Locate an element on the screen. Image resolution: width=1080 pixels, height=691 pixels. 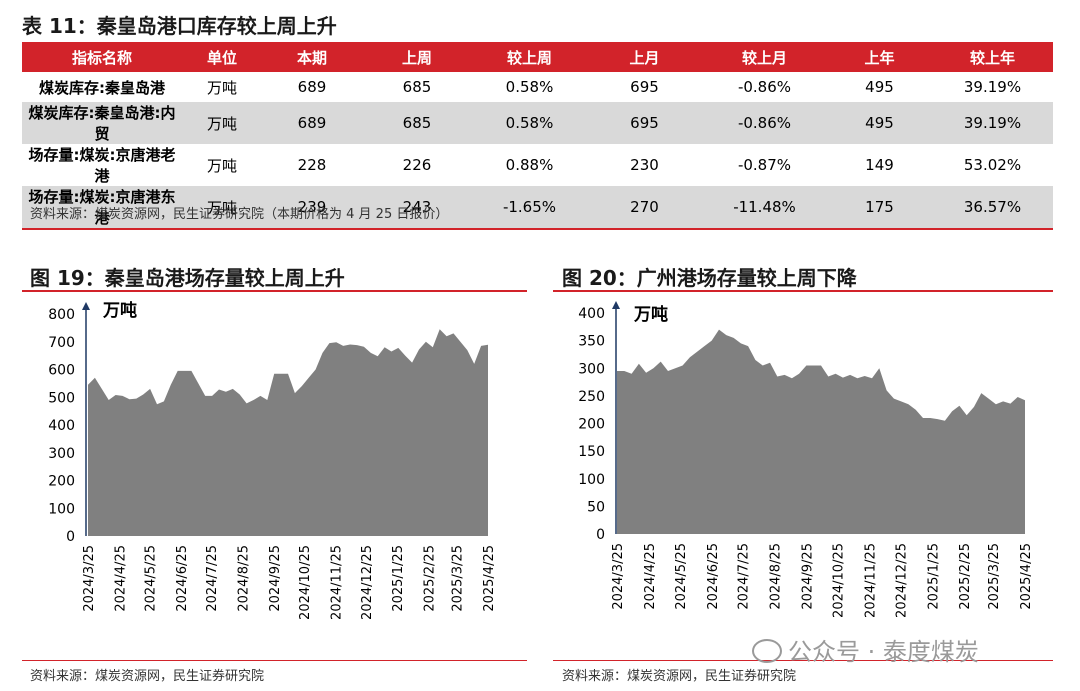
bottom-rule-left is located at coordinates (274, 660).